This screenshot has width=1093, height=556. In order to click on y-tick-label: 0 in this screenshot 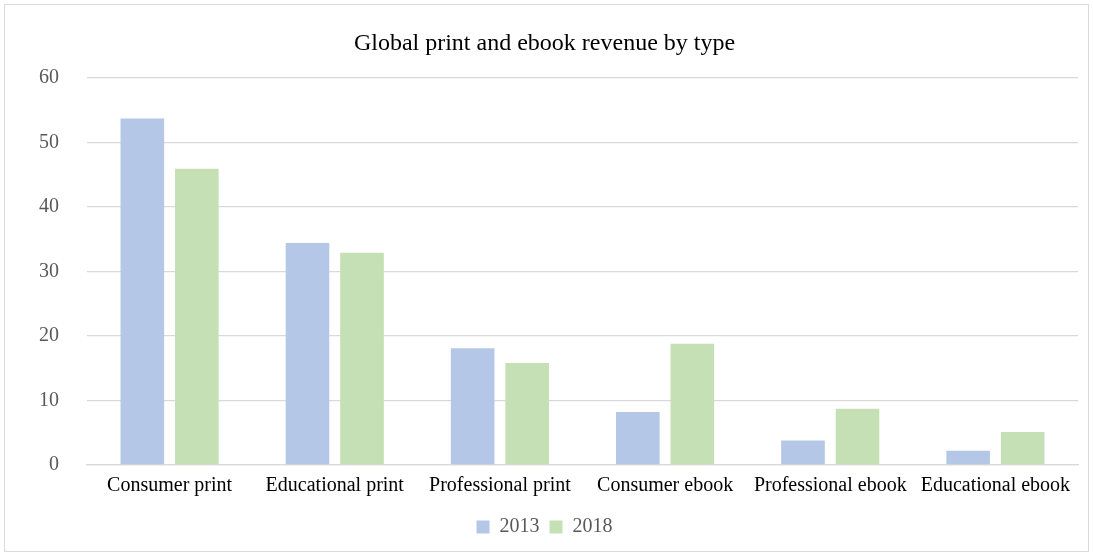, I will do `click(54, 463)`.